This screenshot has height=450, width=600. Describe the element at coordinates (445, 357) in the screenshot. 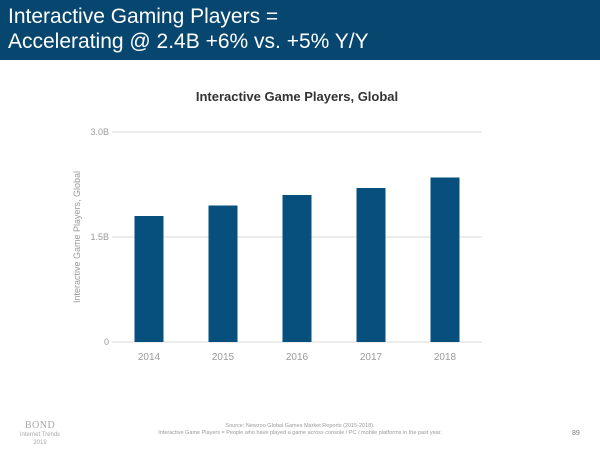

I see `x-tick-label: 2018` at that location.